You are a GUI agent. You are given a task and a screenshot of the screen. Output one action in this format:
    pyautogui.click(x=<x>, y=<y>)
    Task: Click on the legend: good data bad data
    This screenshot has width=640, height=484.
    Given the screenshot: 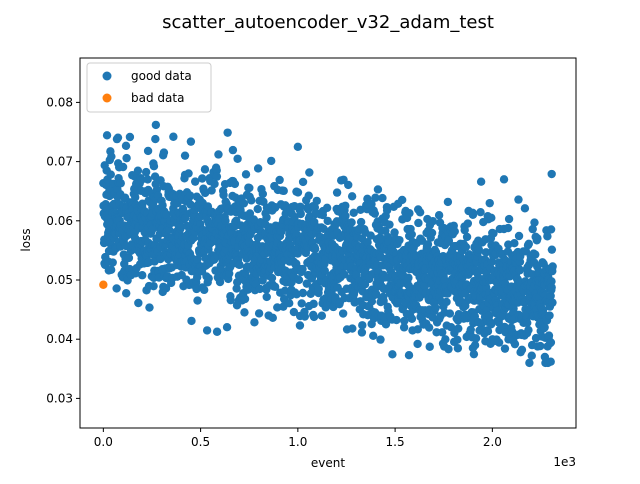 What is the action you would take?
    pyautogui.click(x=149, y=87)
    